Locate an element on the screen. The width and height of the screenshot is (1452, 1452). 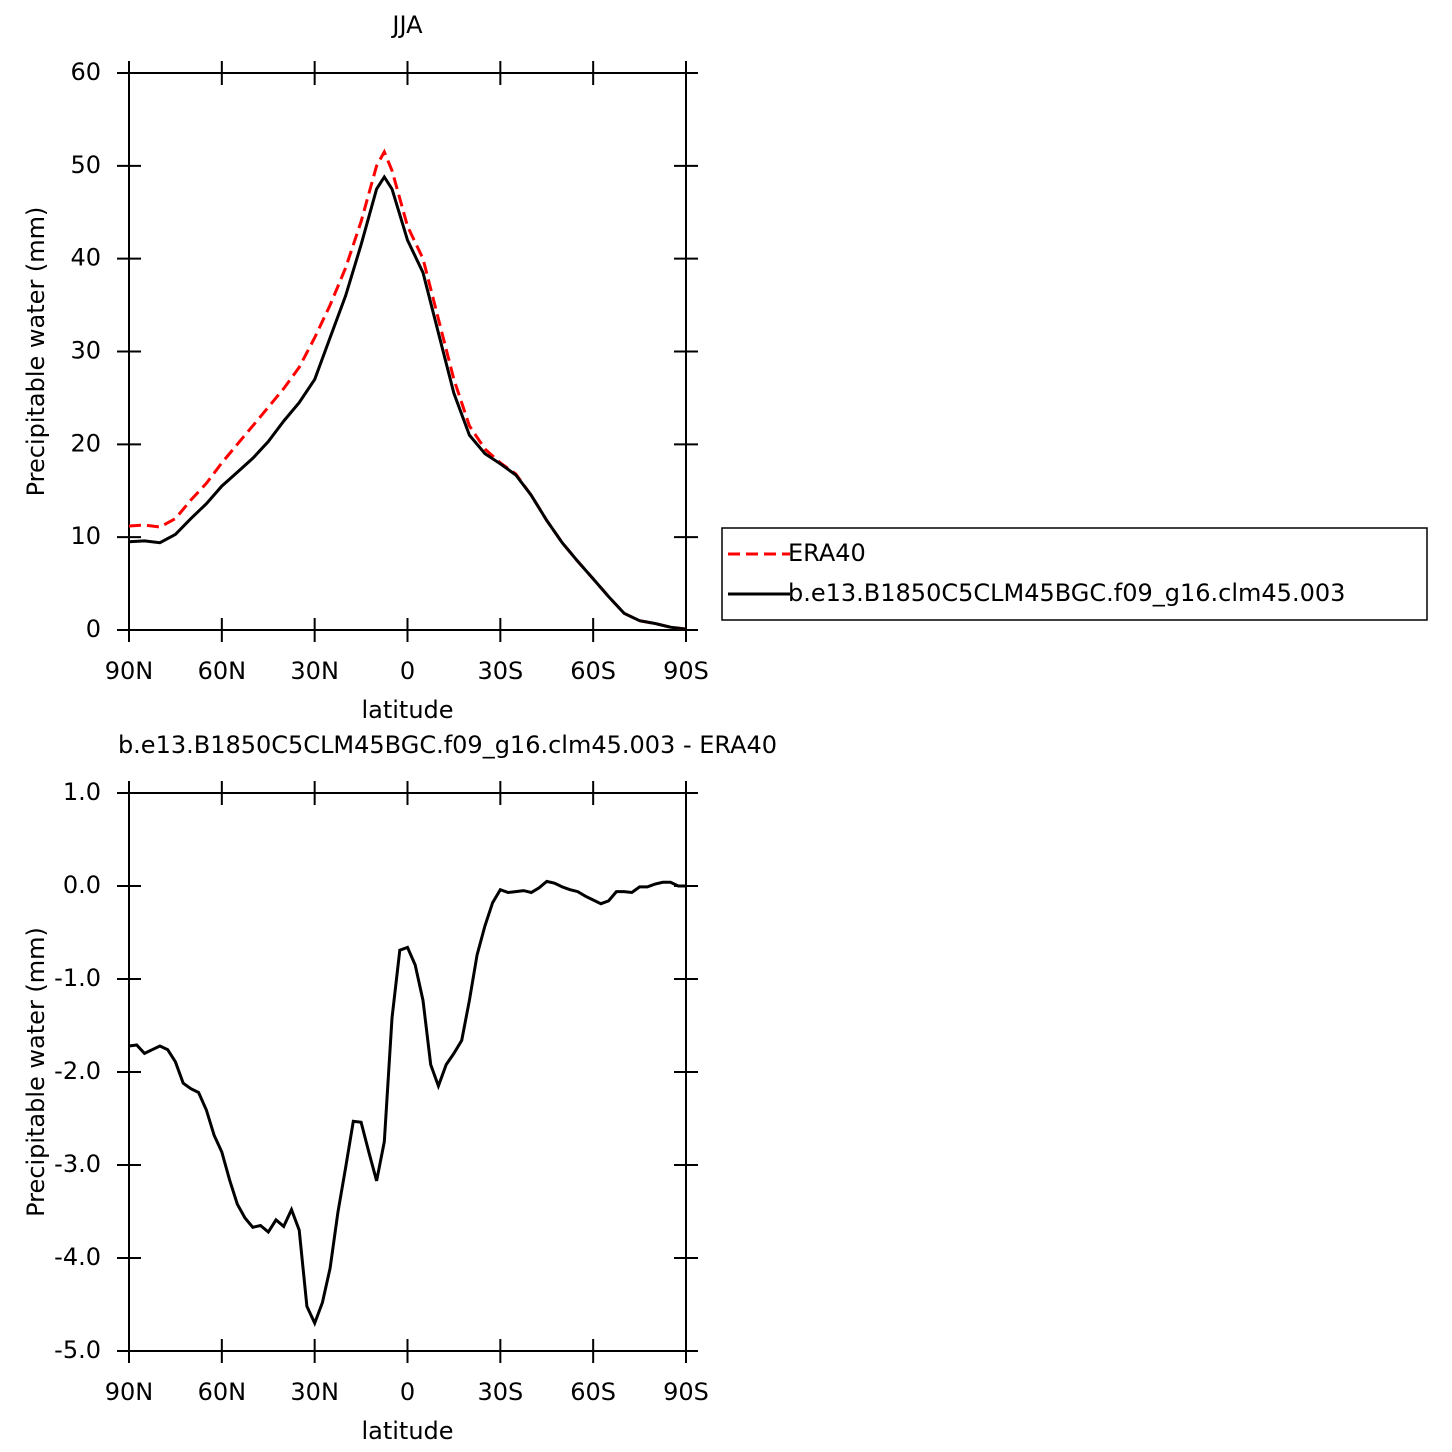
y-tick-label: 10 is located at coordinates (85, 536).